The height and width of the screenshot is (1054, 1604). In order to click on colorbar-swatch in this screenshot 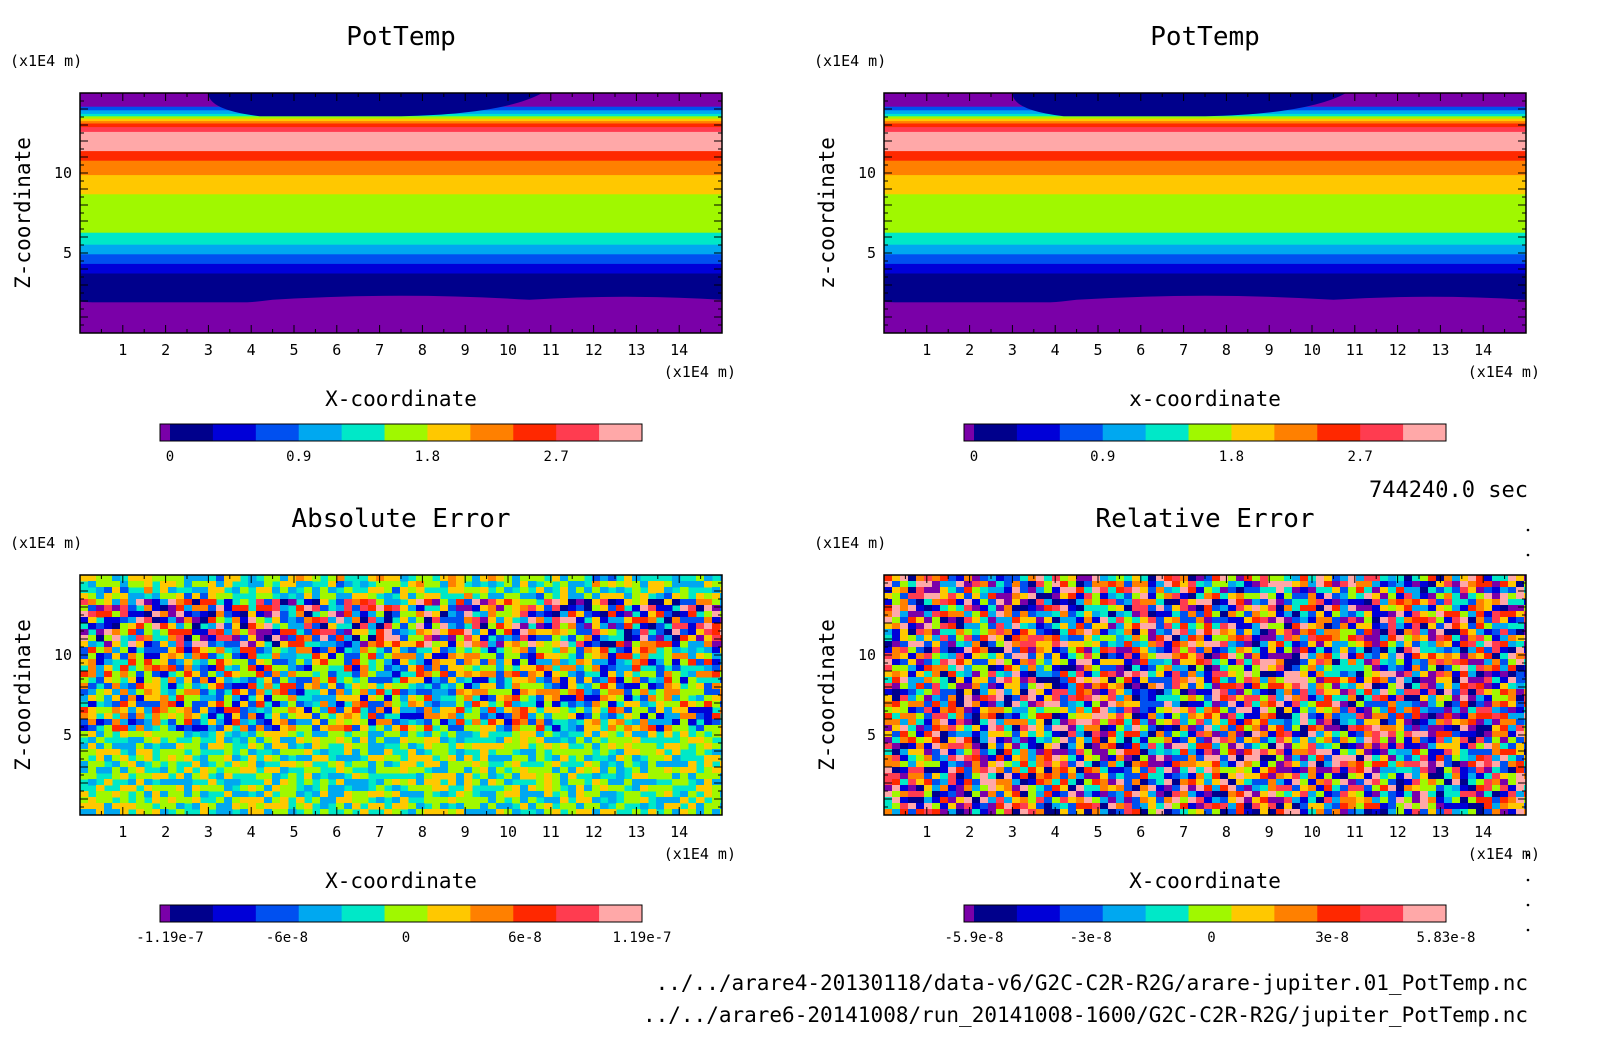, I will do `click(165, 432)`.